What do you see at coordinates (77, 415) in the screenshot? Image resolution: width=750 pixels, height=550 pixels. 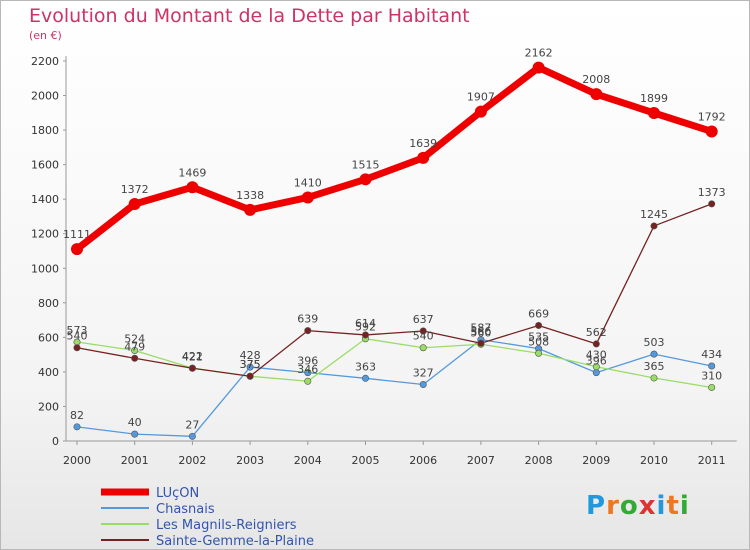 I see `data-label-chasnais: 82` at bounding box center [77, 415].